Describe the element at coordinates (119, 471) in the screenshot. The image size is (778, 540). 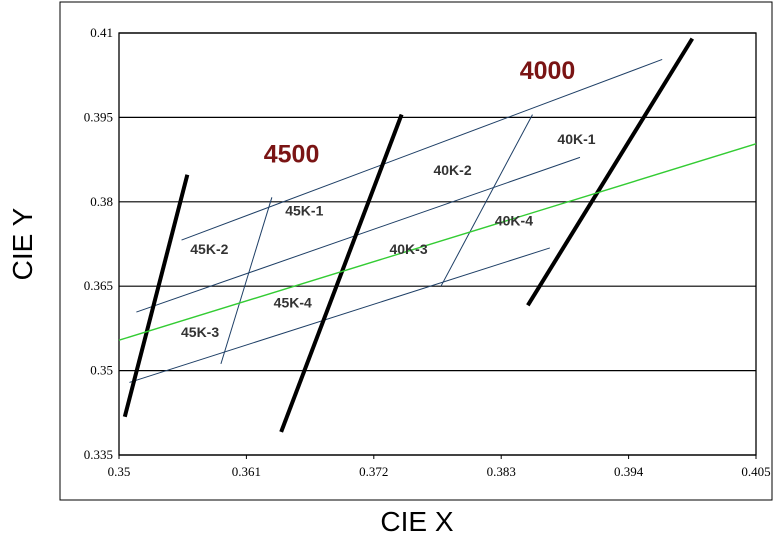
I see `x-tick-label: 0.35` at that location.